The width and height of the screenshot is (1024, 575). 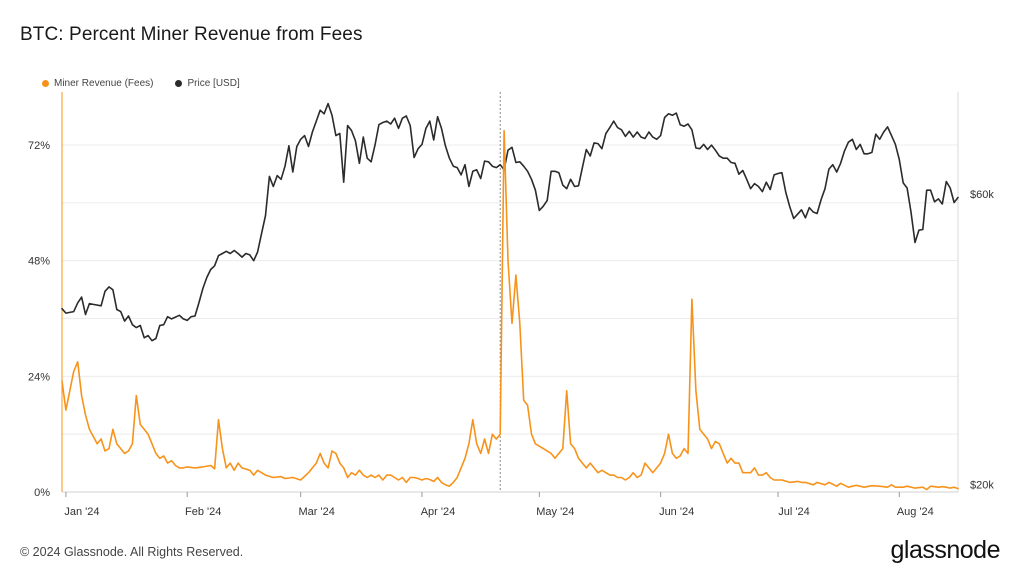 What do you see at coordinates (104, 83) in the screenshot?
I see `legend-label-fees: Miner Revenue (Fees)` at bounding box center [104, 83].